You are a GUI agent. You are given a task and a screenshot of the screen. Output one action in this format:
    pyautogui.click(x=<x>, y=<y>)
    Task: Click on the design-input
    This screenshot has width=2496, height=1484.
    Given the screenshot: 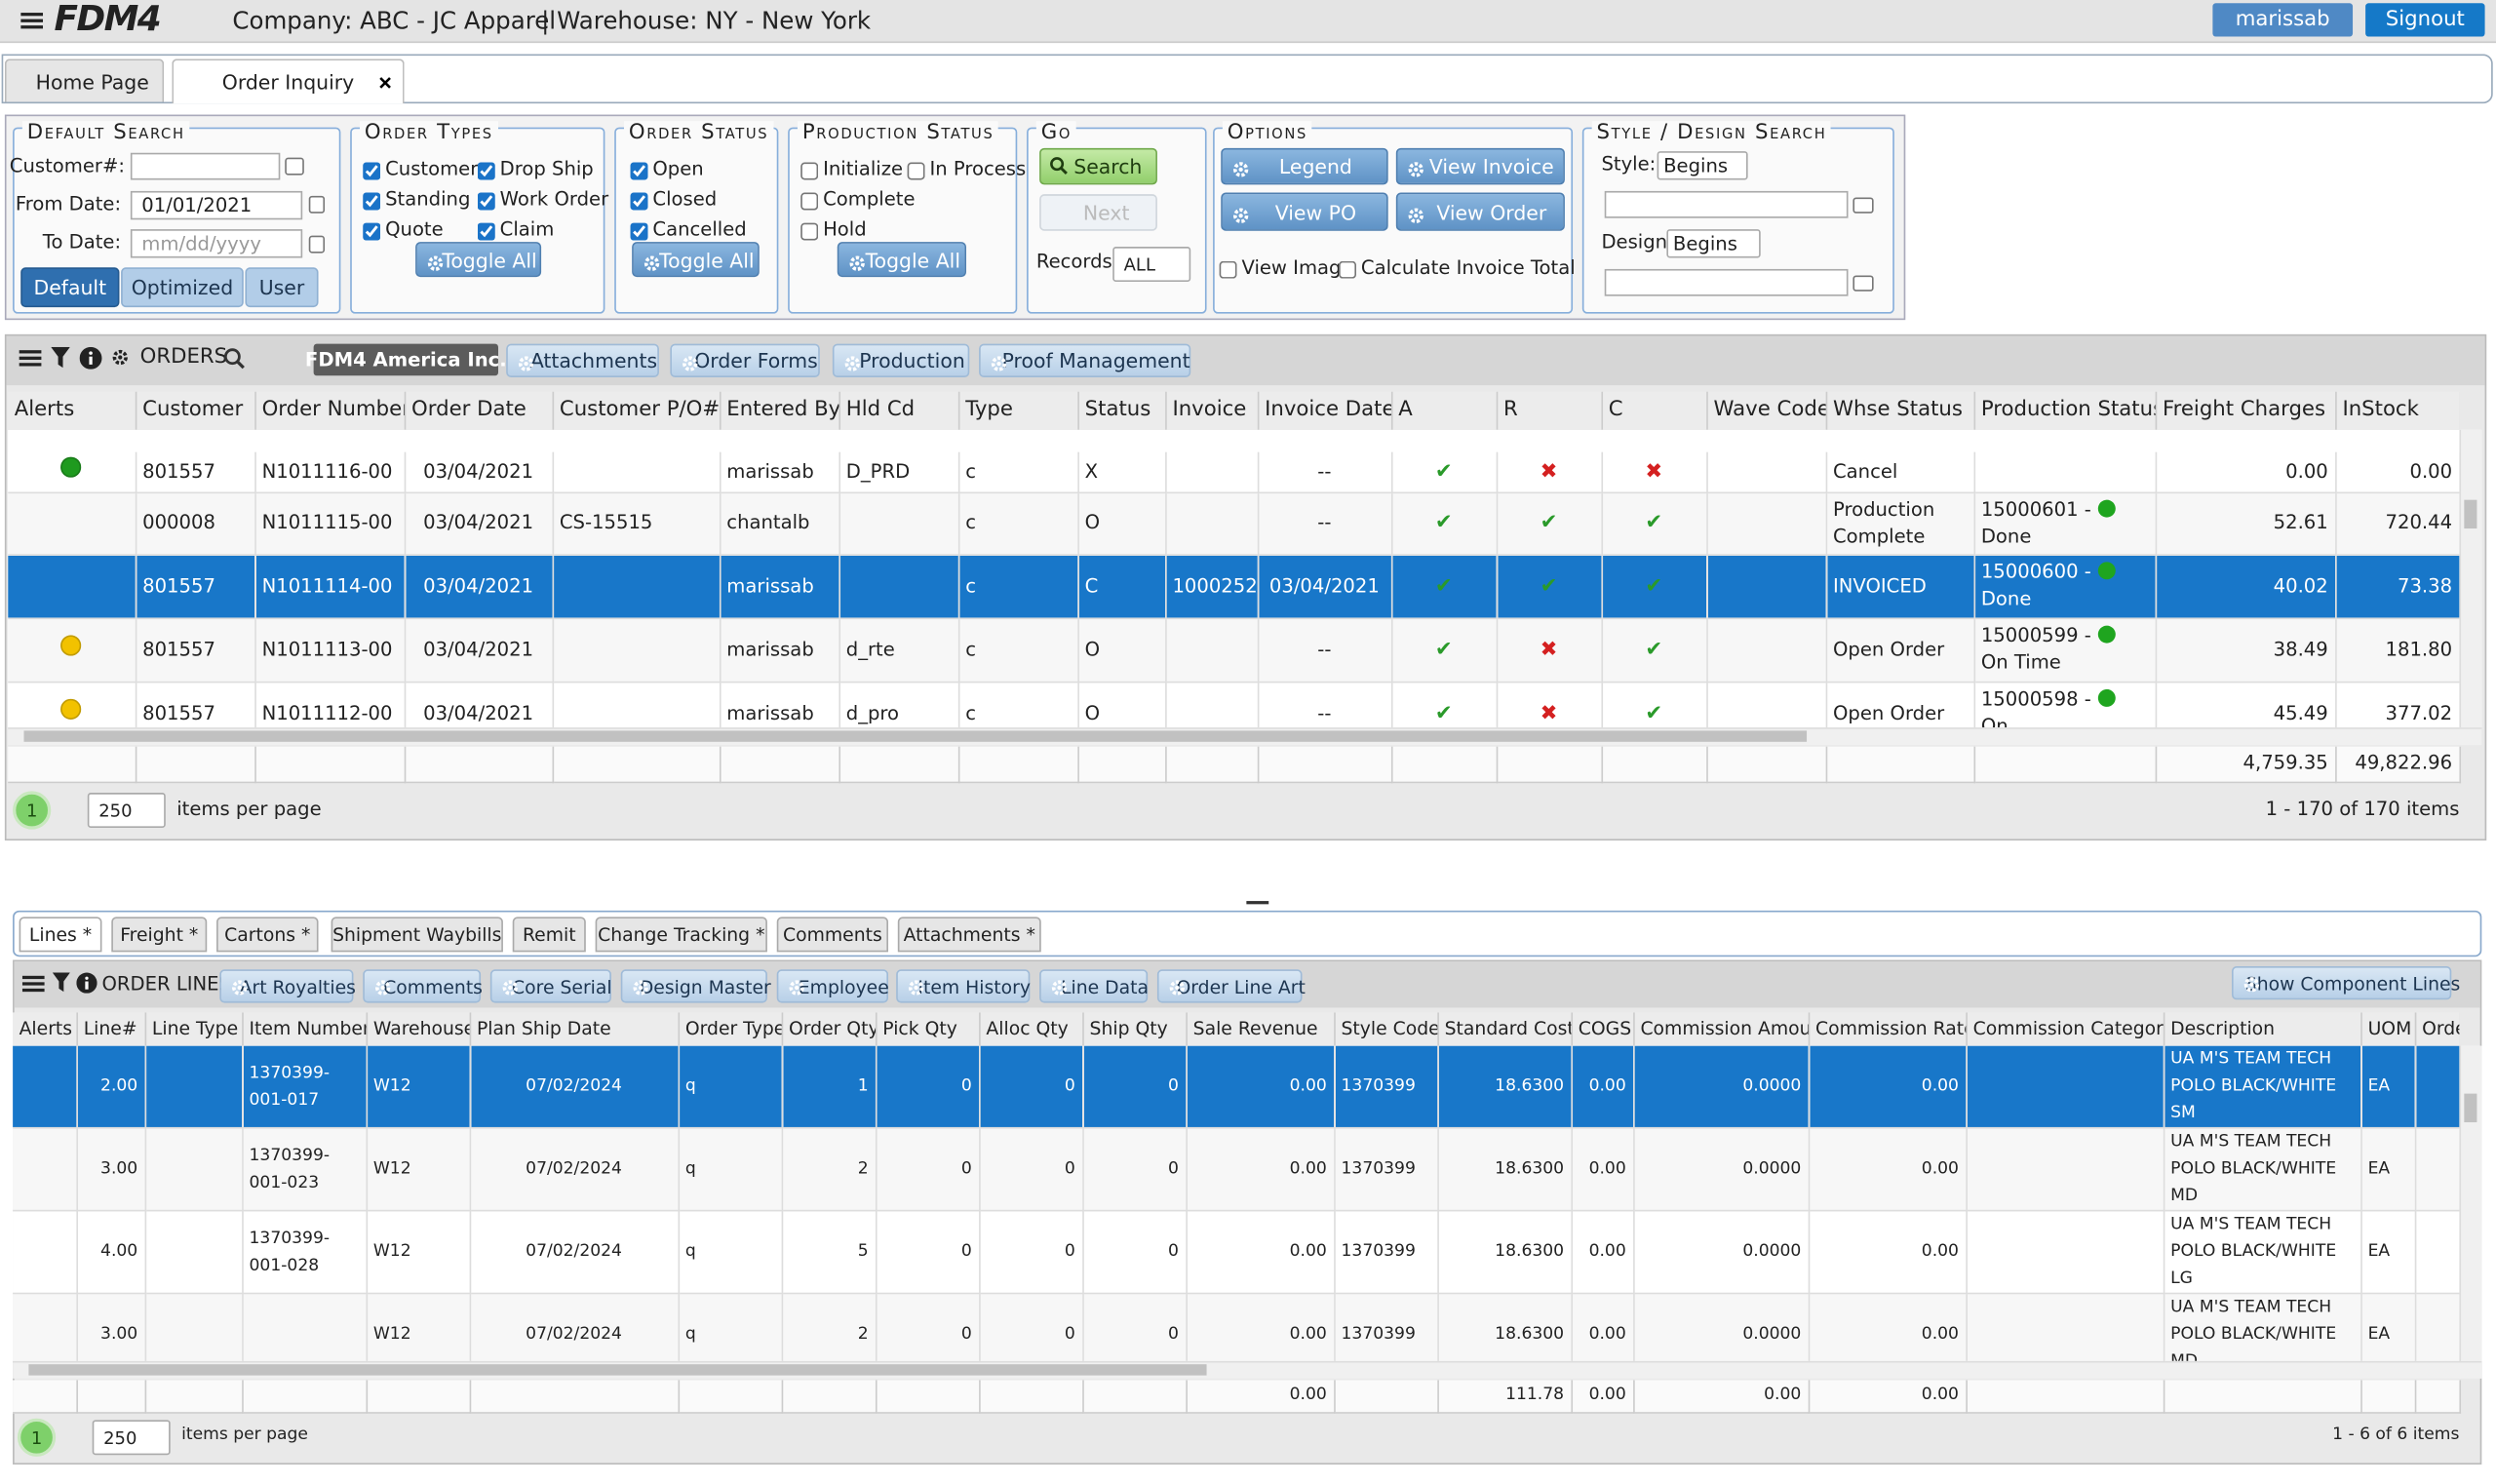 What is the action you would take?
    pyautogui.click(x=1726, y=282)
    